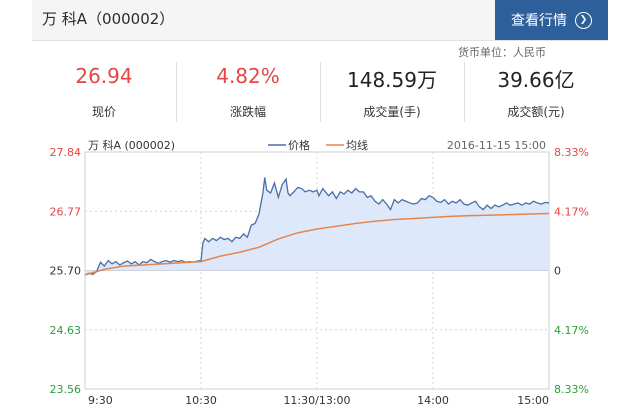 This screenshot has width=640, height=411. Describe the element at coordinates (201, 400) in the screenshot. I see `x-tick: 10:30` at that location.